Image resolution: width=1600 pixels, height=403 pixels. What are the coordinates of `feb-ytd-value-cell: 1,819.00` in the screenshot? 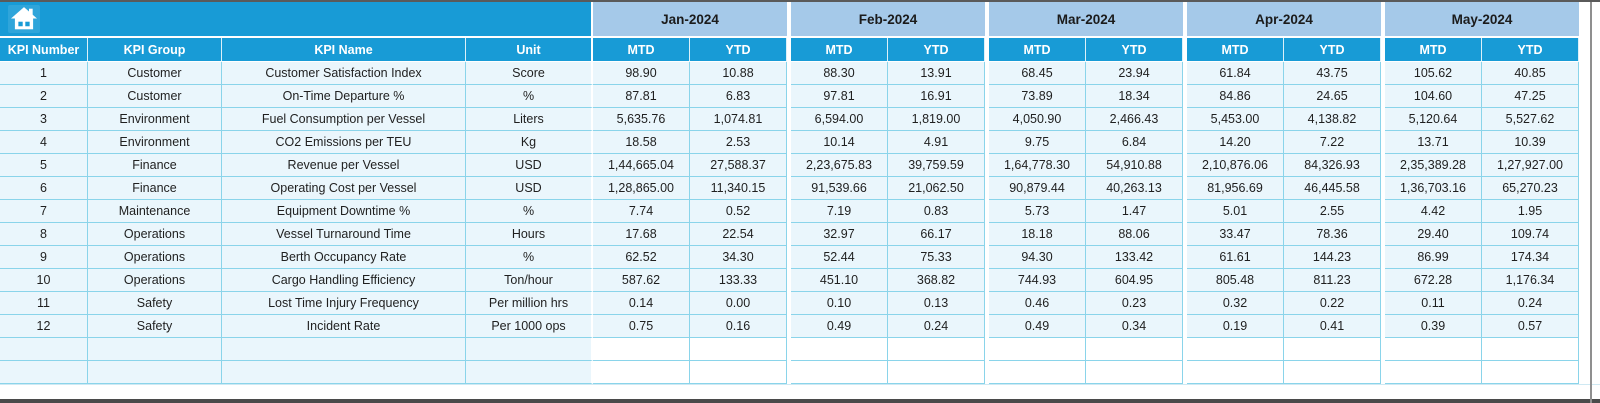 It's located at (936, 119).